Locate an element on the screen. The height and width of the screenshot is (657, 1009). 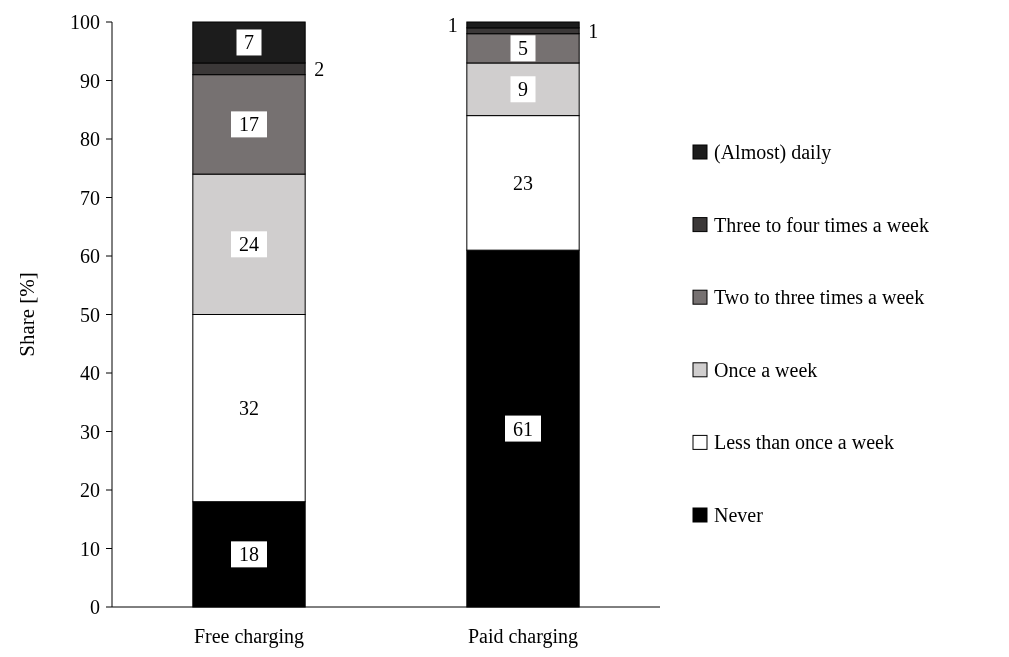
data-label: 9 is located at coordinates (523, 89).